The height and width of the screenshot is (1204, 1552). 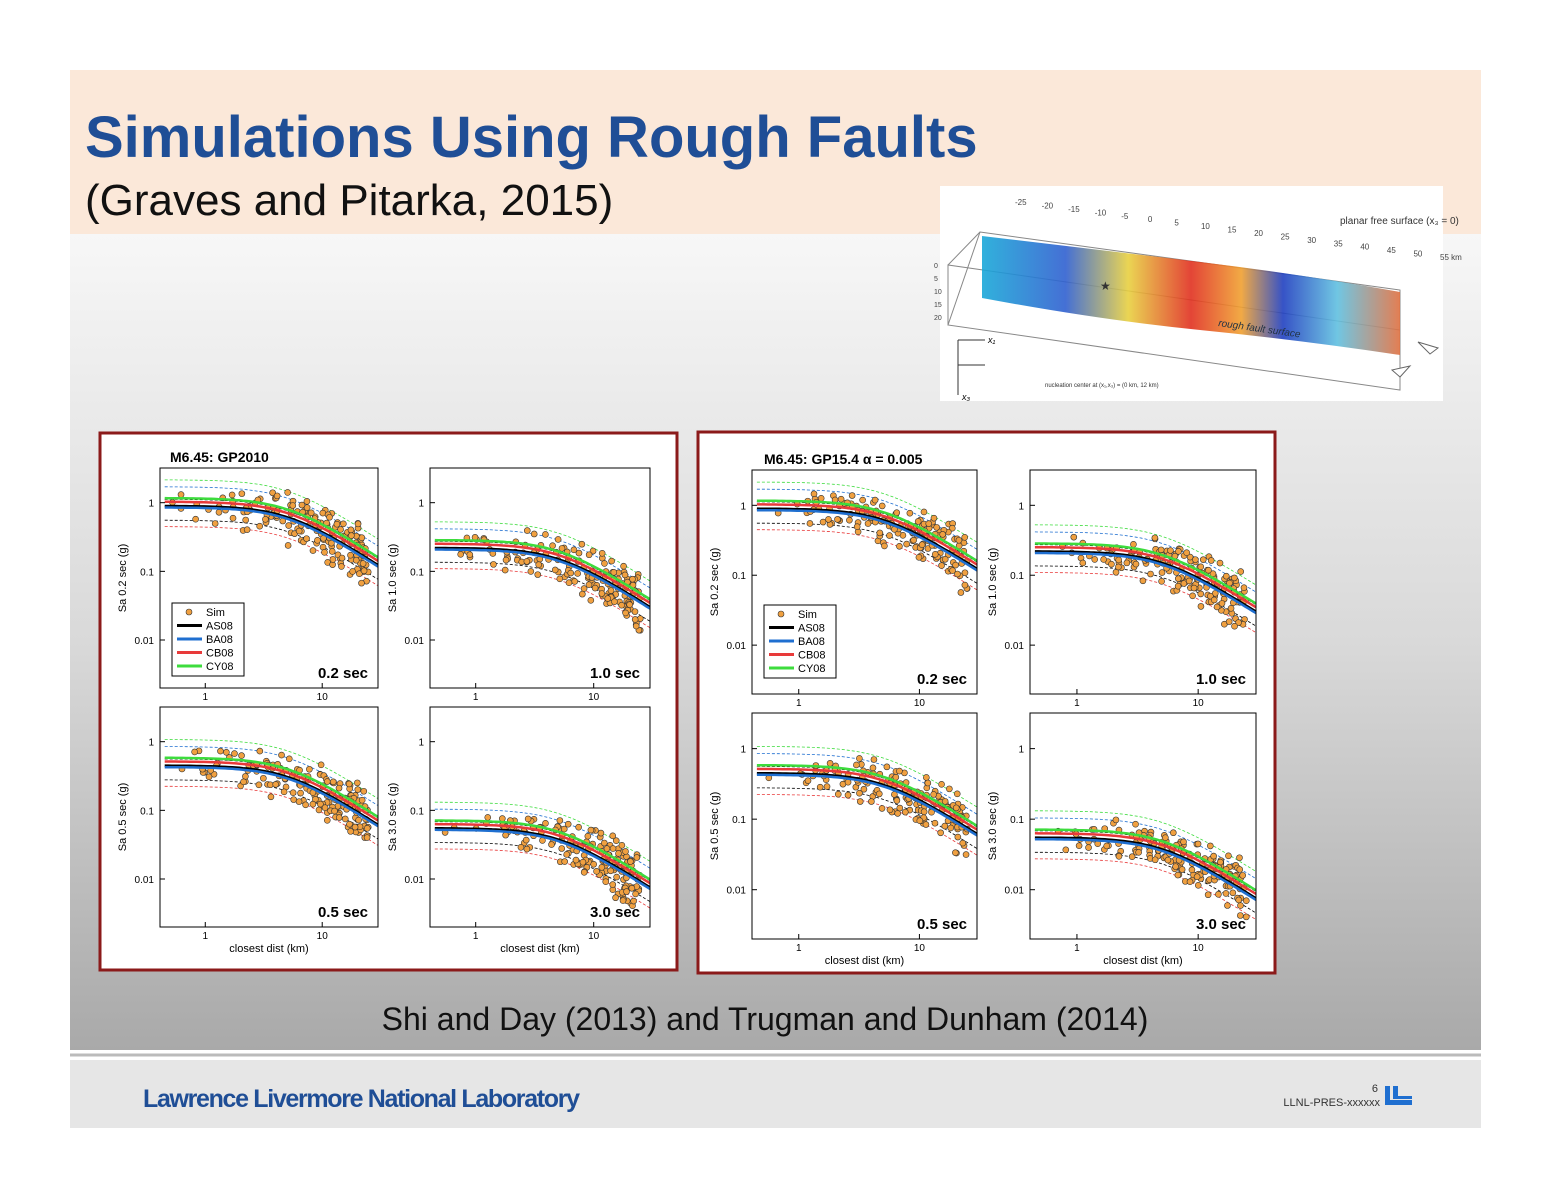 What do you see at coordinates (938, 318) in the screenshot?
I see `depth-tick: 20` at bounding box center [938, 318].